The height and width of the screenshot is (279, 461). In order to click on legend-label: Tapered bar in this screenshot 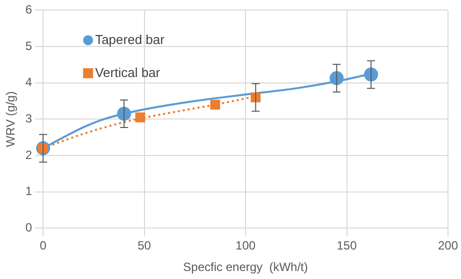, I will do `click(130, 39)`.